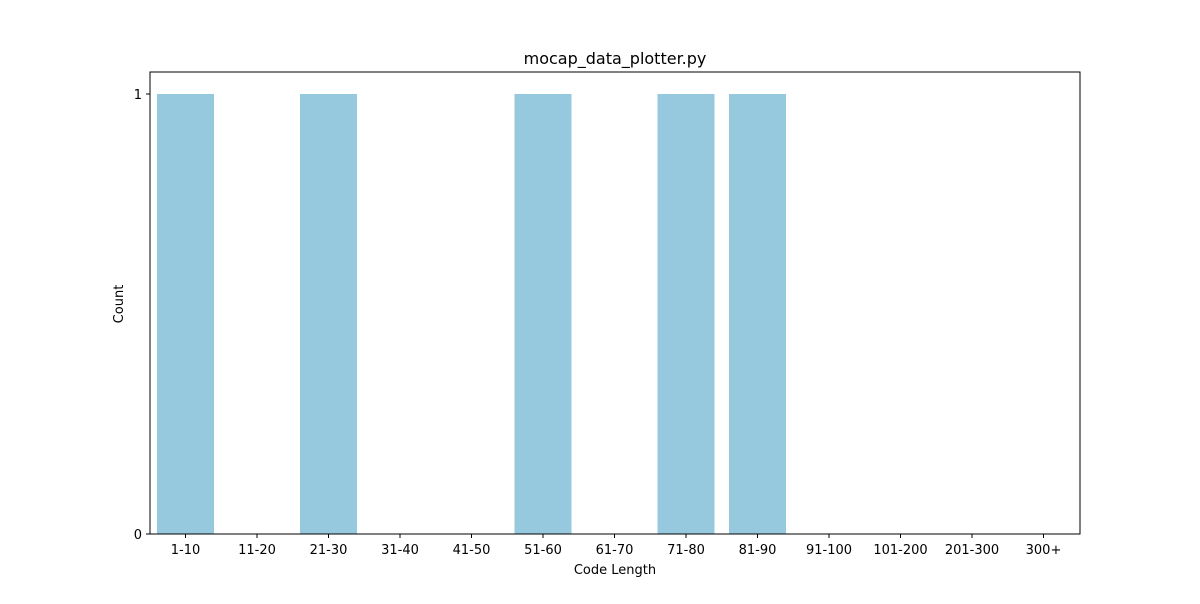  Describe the element at coordinates (472, 550) in the screenshot. I see `x-tick-label: 41-50` at that location.